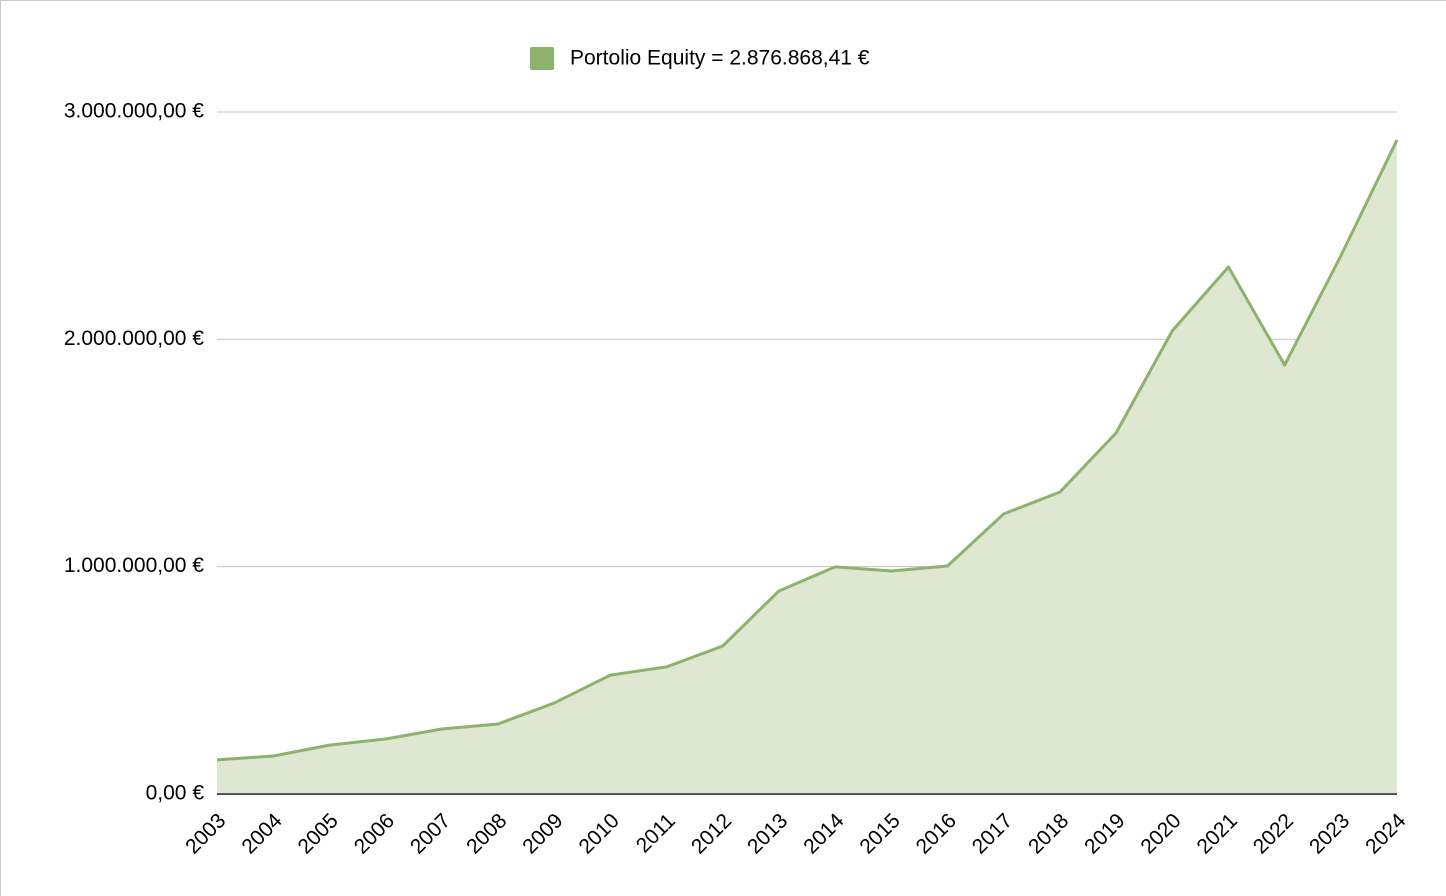 The width and height of the screenshot is (1446, 896). Describe the element at coordinates (318, 833) in the screenshot. I see `x-tick-label: 2005` at that location.